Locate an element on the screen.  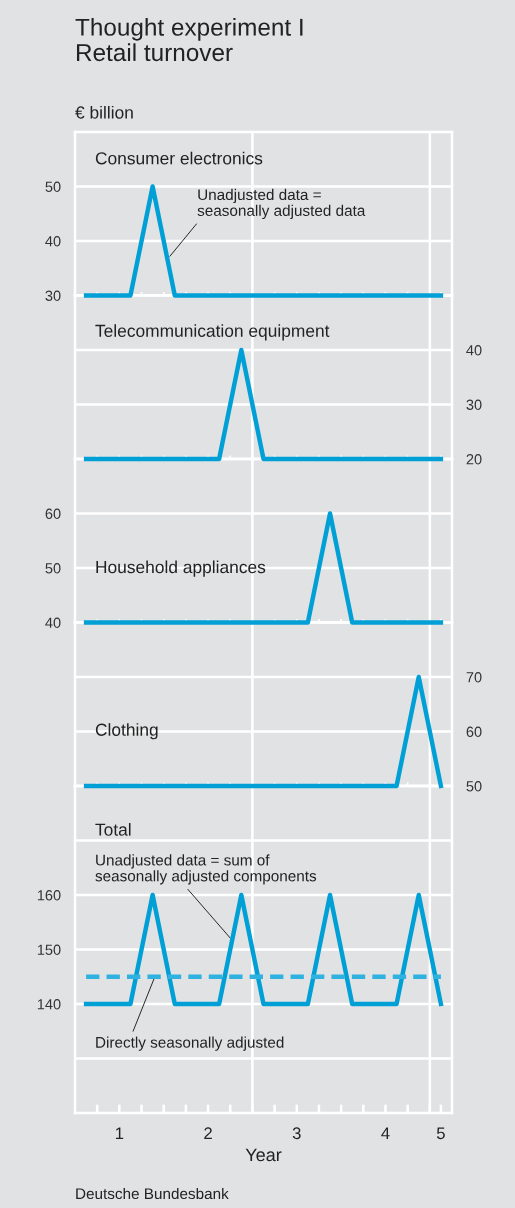
text: Telecommunication equipment is located at coordinates (212, 332).